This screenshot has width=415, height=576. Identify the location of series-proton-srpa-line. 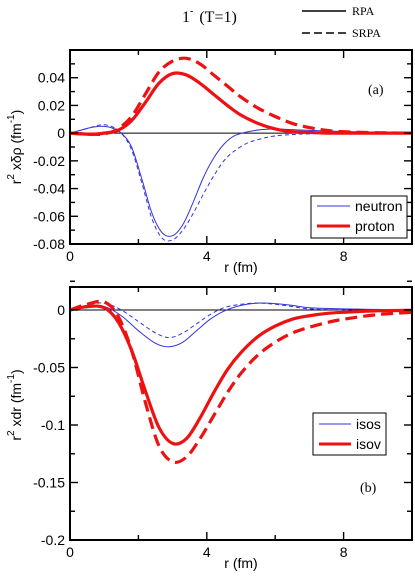
(241, 96).